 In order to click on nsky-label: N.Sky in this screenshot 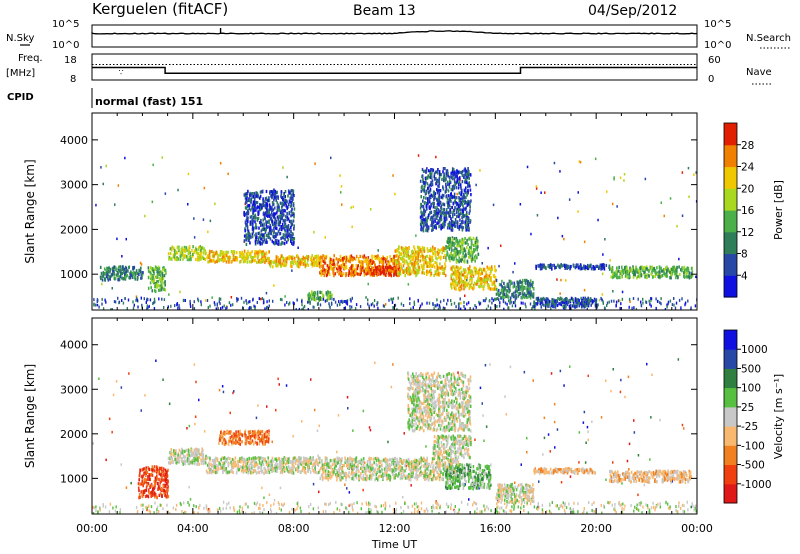, I will do `click(20, 38)`.